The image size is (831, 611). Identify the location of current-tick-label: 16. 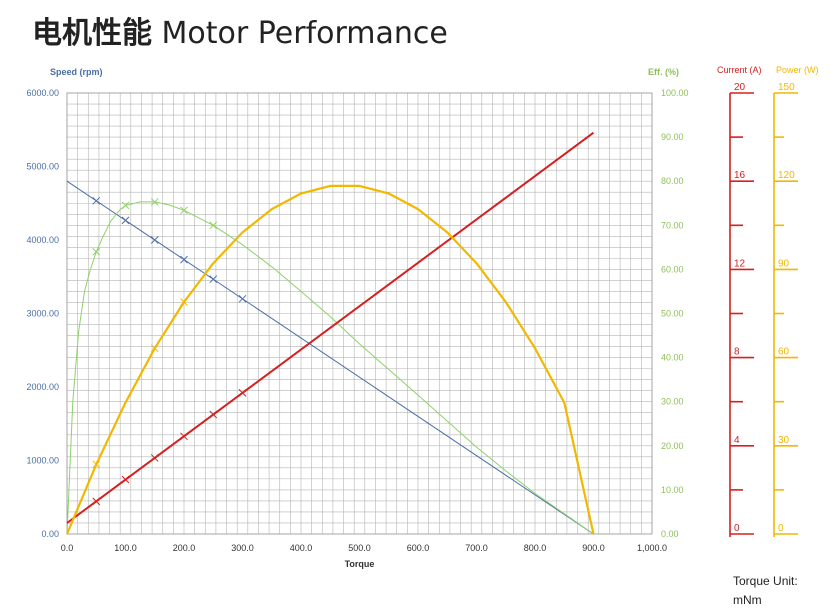
(740, 175).